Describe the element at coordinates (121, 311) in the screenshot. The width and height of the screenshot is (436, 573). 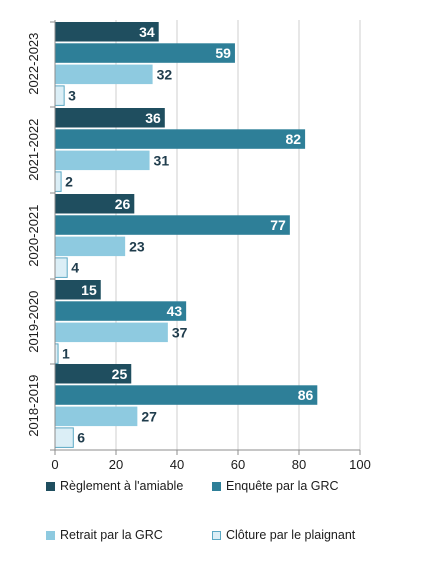
I see `bar-2019-2020-s1` at that location.